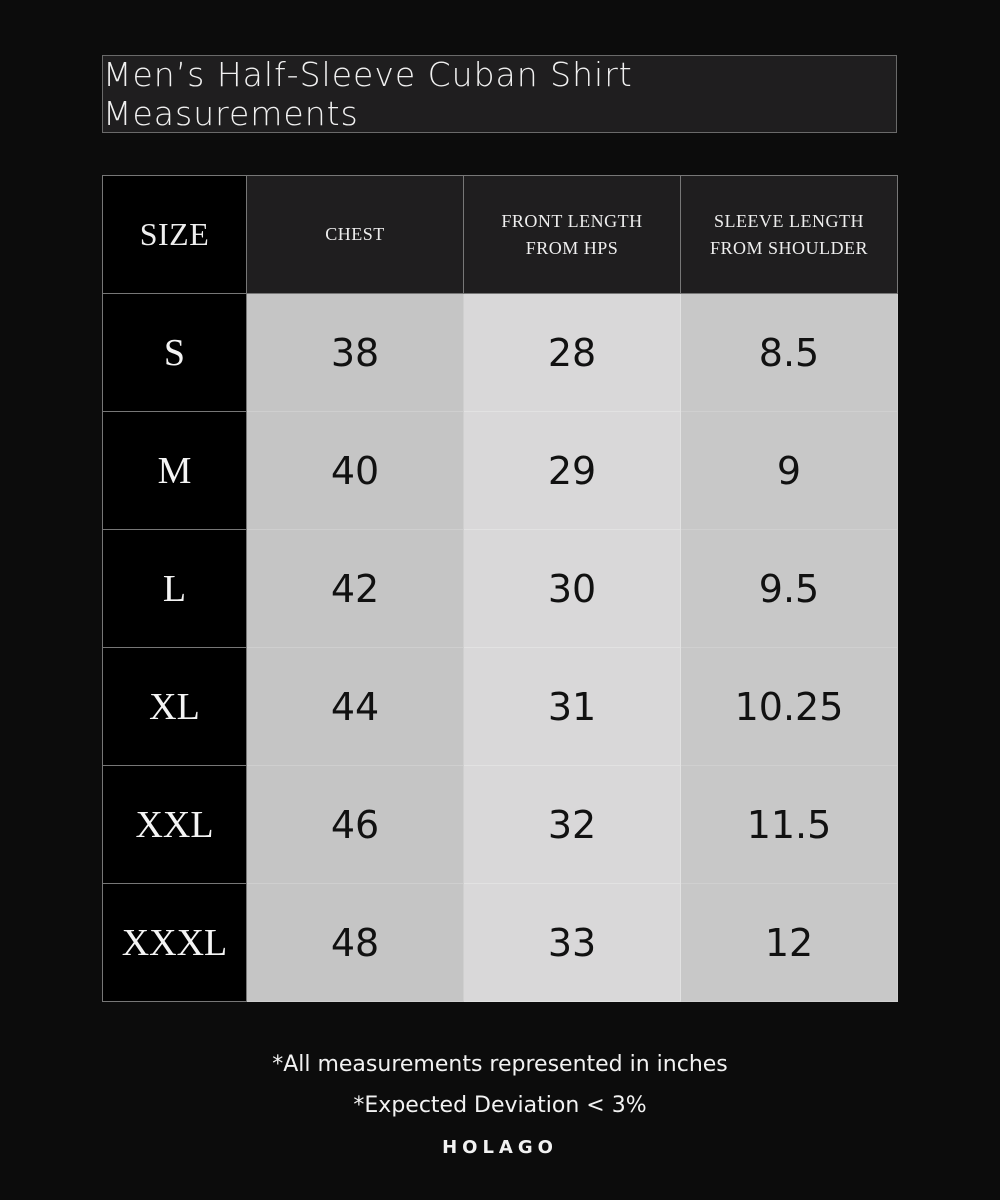 The image size is (1000, 1200). Describe the element at coordinates (500, 1147) in the screenshot. I see `brand-logo: HOLAGO` at that location.